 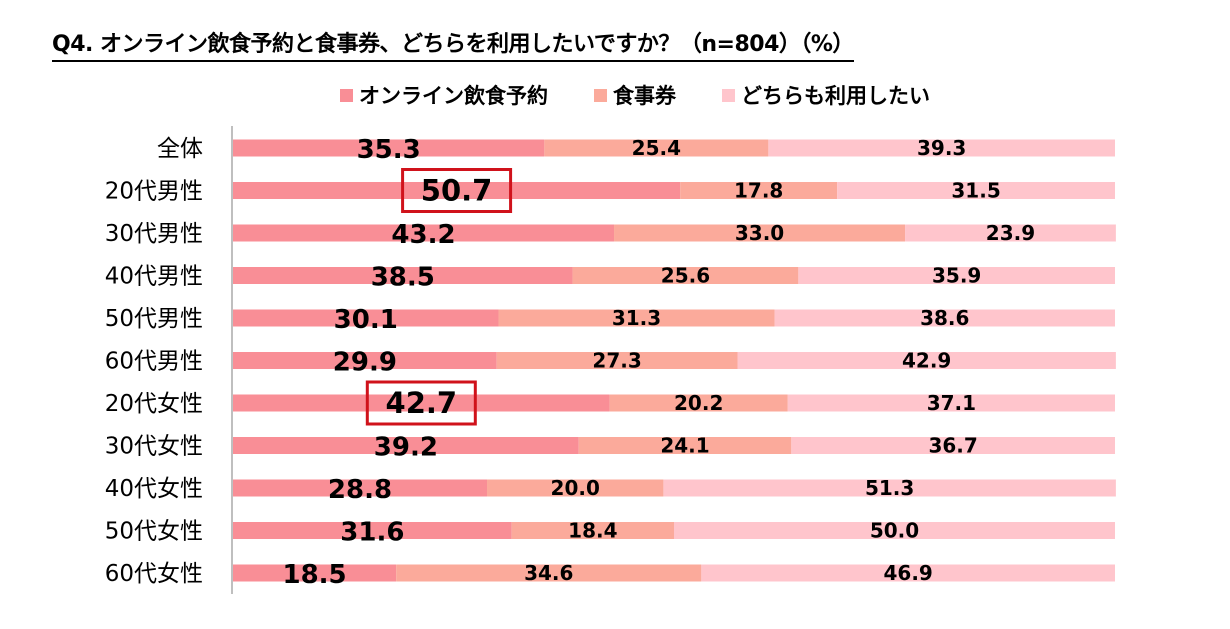 I want to click on category-label: 20代女性, so click(x=154, y=404).